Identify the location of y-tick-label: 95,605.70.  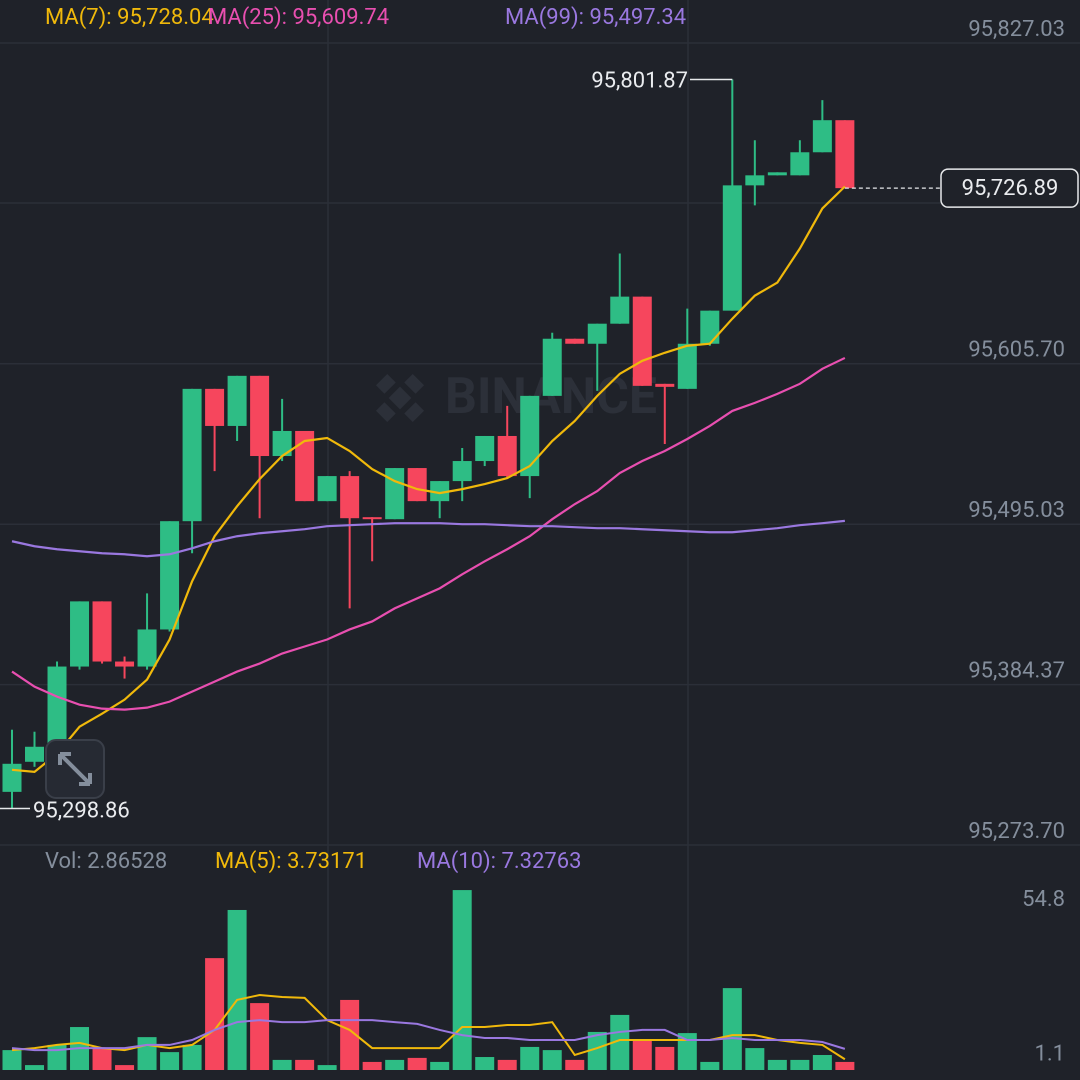
(1016, 350).